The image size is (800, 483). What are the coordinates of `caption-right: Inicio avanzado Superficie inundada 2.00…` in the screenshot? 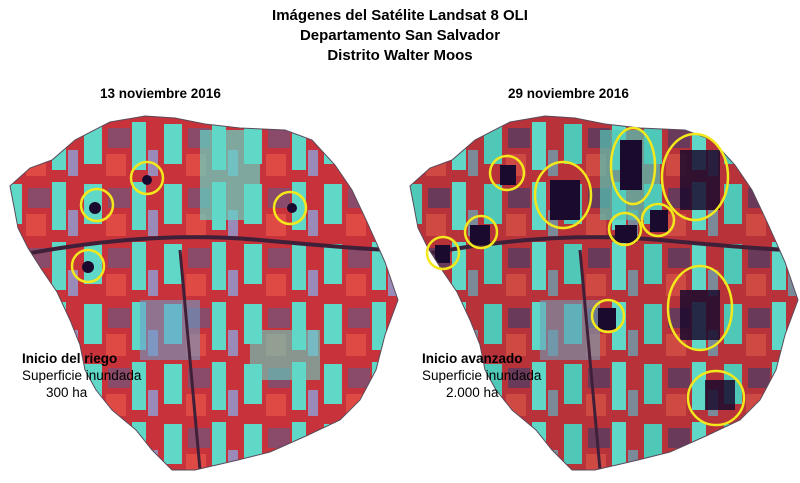 It's located at (481, 375).